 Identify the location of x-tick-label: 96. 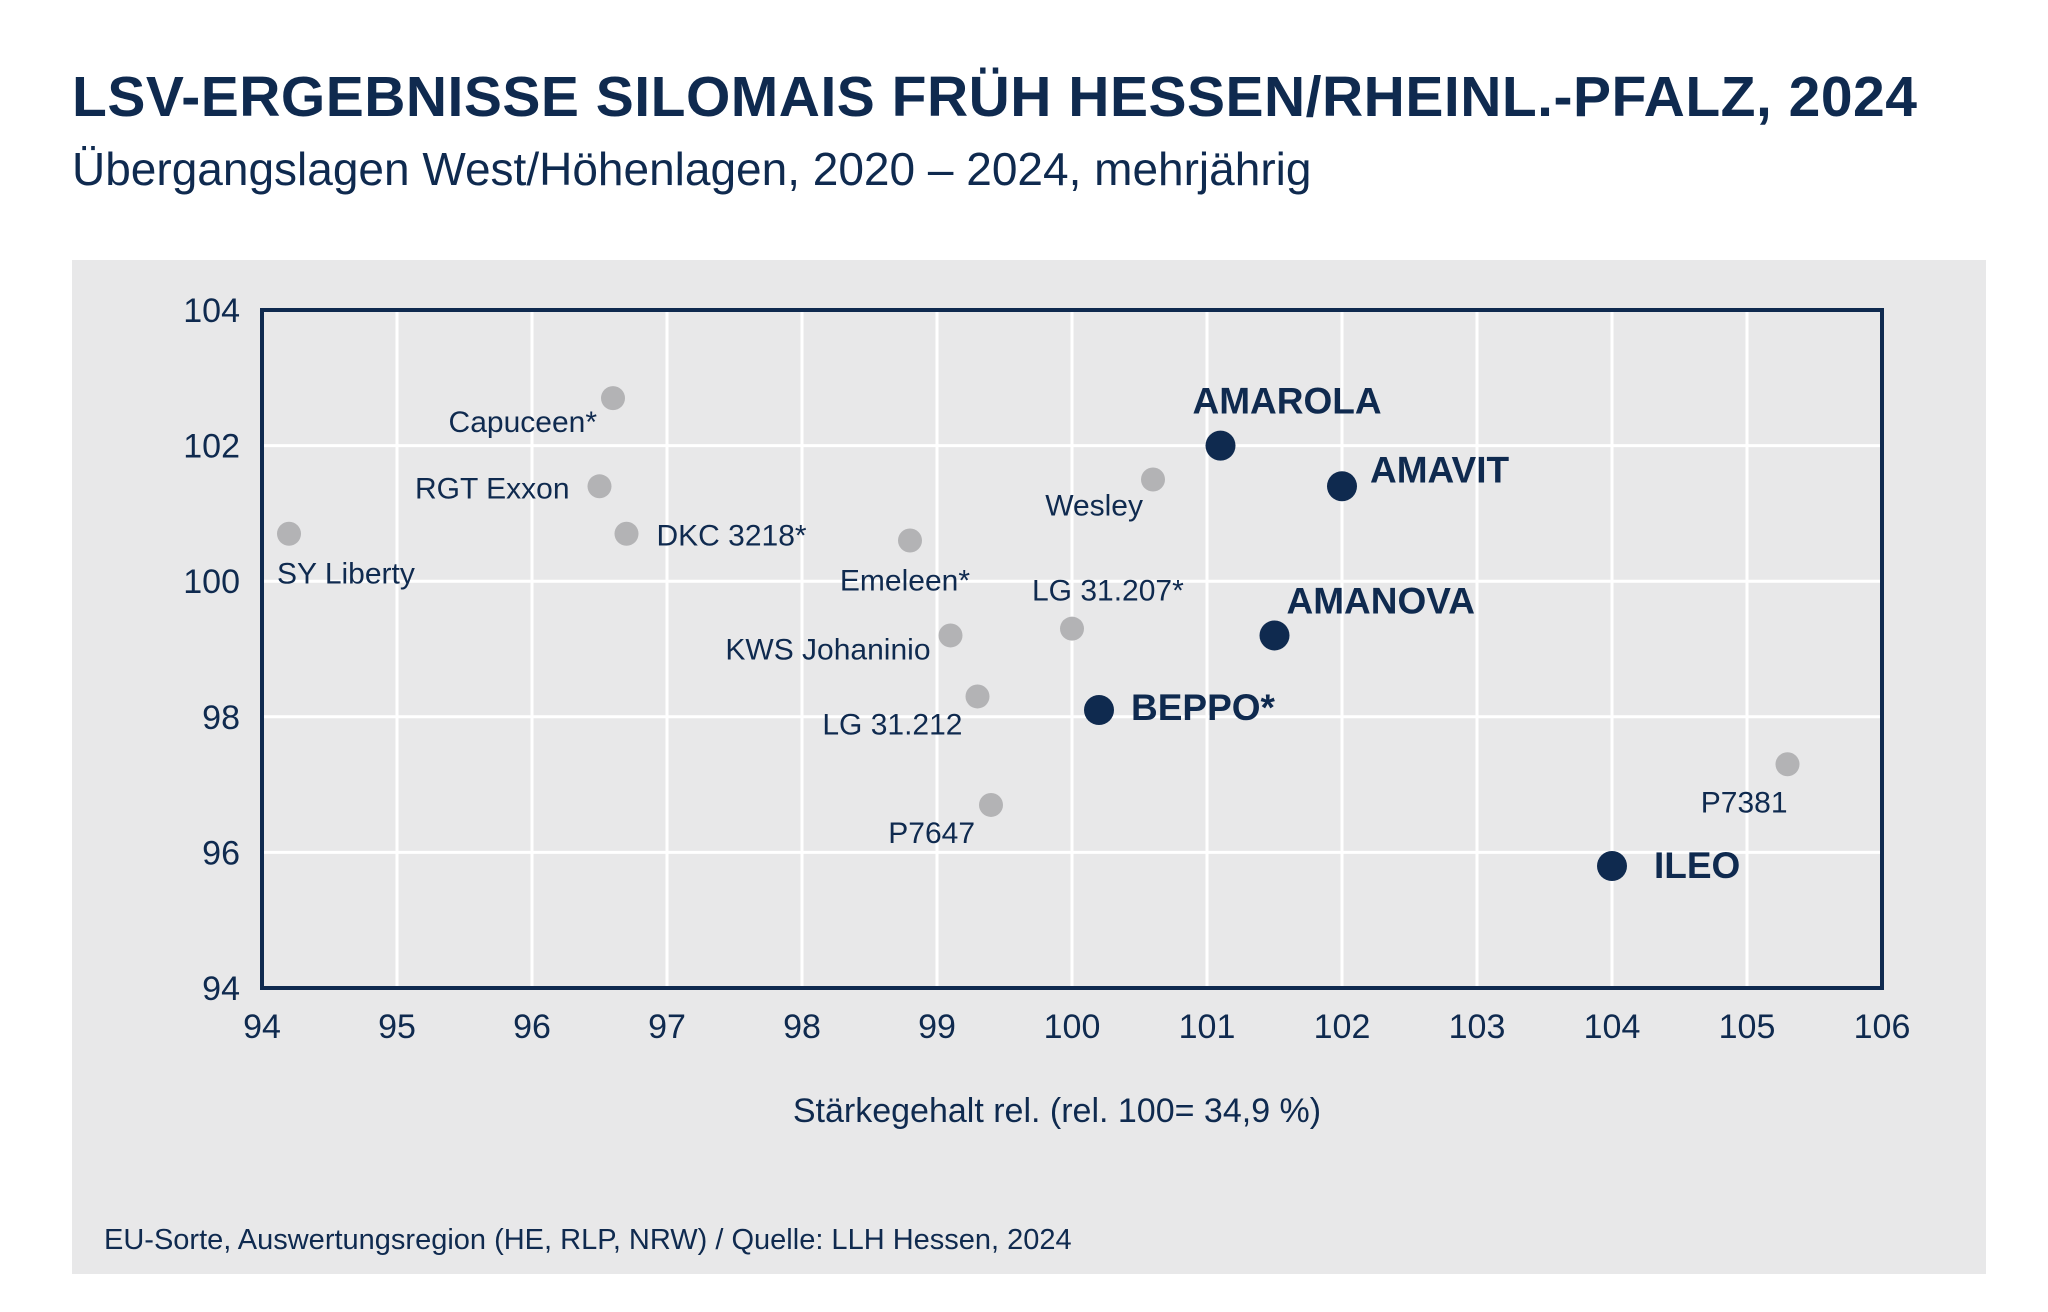
(532, 1027).